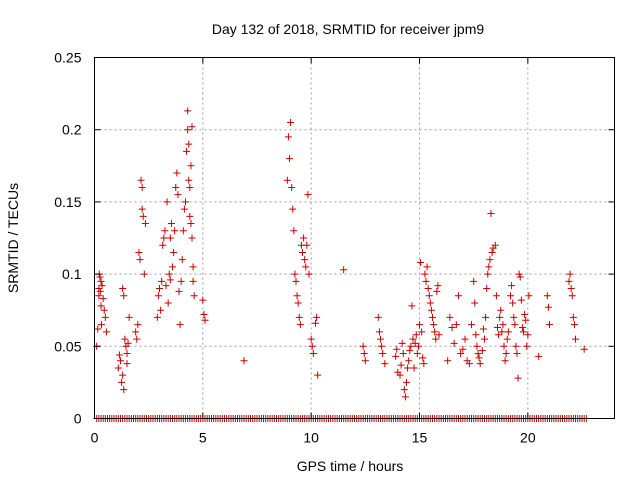 Image resolution: width=640 pixels, height=480 pixels. What do you see at coordinates (13, 238) in the screenshot?
I see `y-axis-label: SRMTID / TECUs` at bounding box center [13, 238].